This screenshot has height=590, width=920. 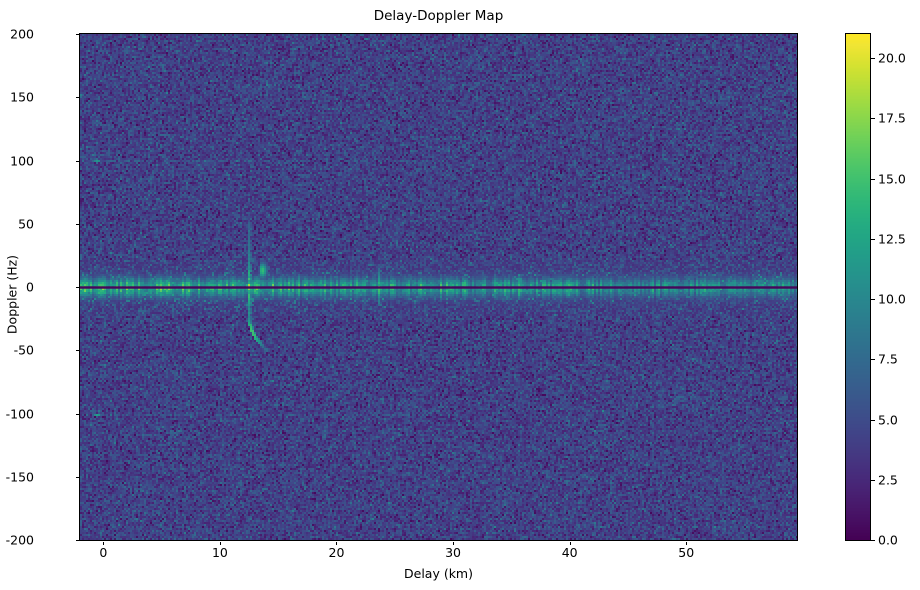 What do you see at coordinates (22, 34) in the screenshot?
I see `y-tick-label: 200` at bounding box center [22, 34].